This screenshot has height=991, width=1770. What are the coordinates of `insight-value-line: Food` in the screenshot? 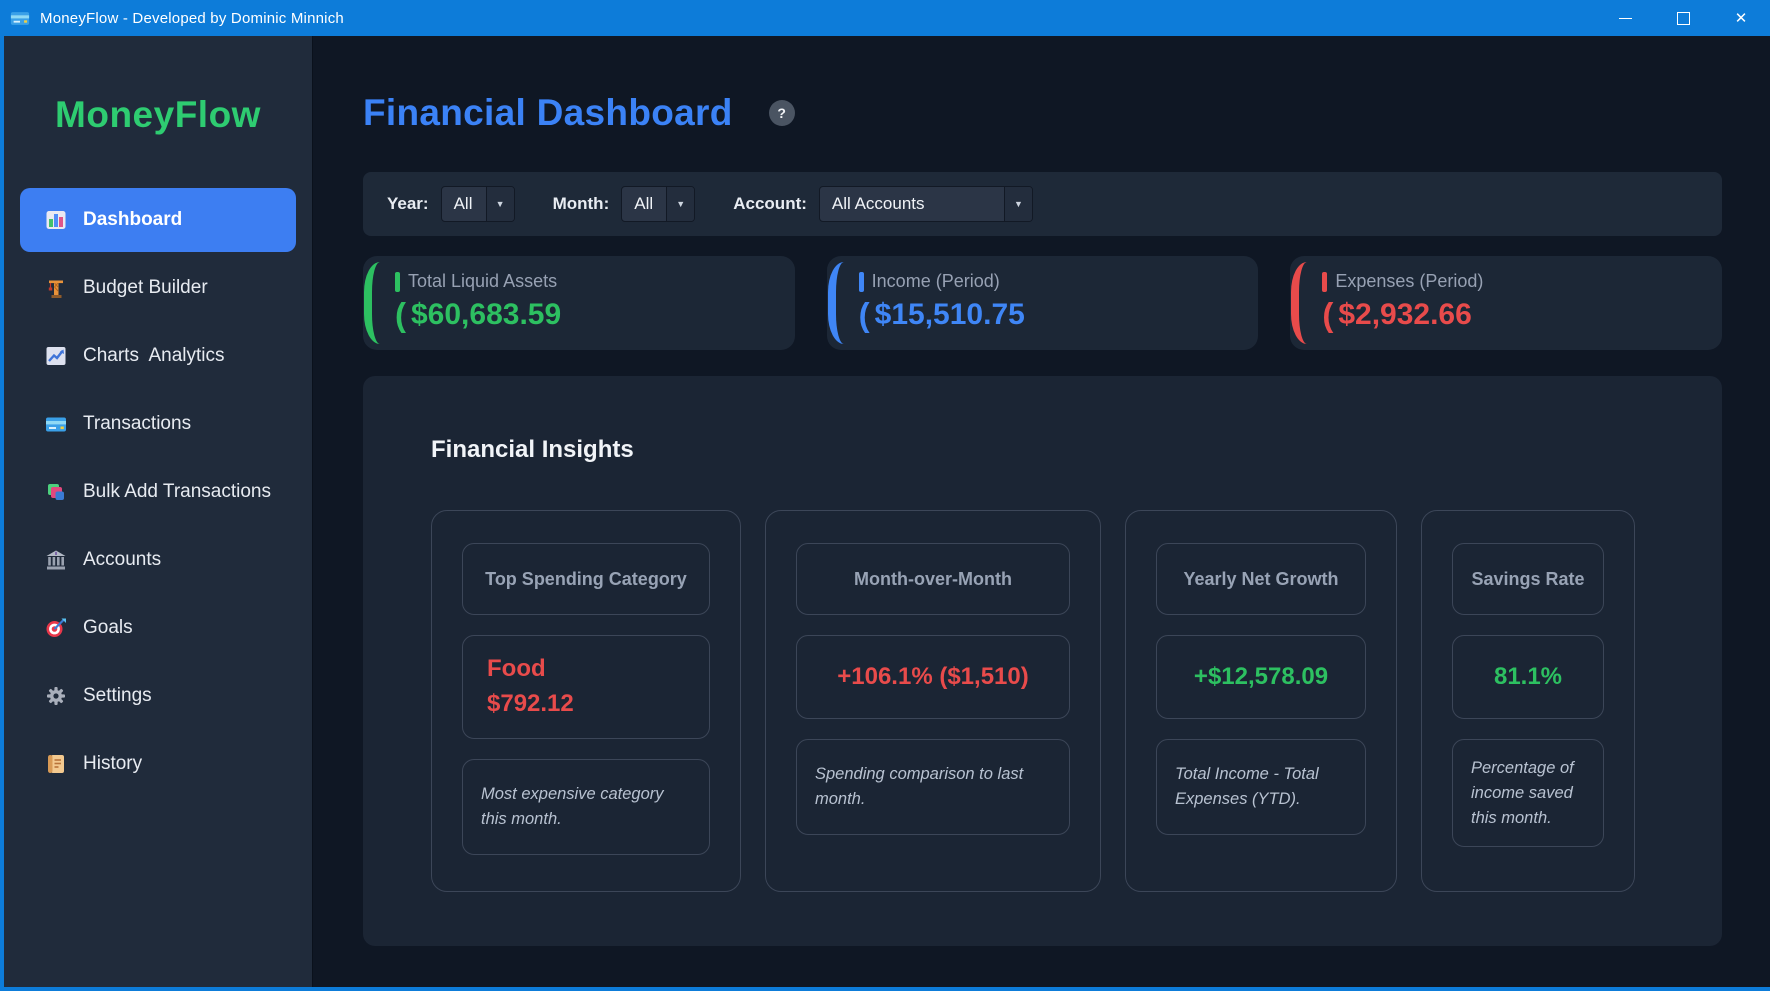 It's located at (516, 669).